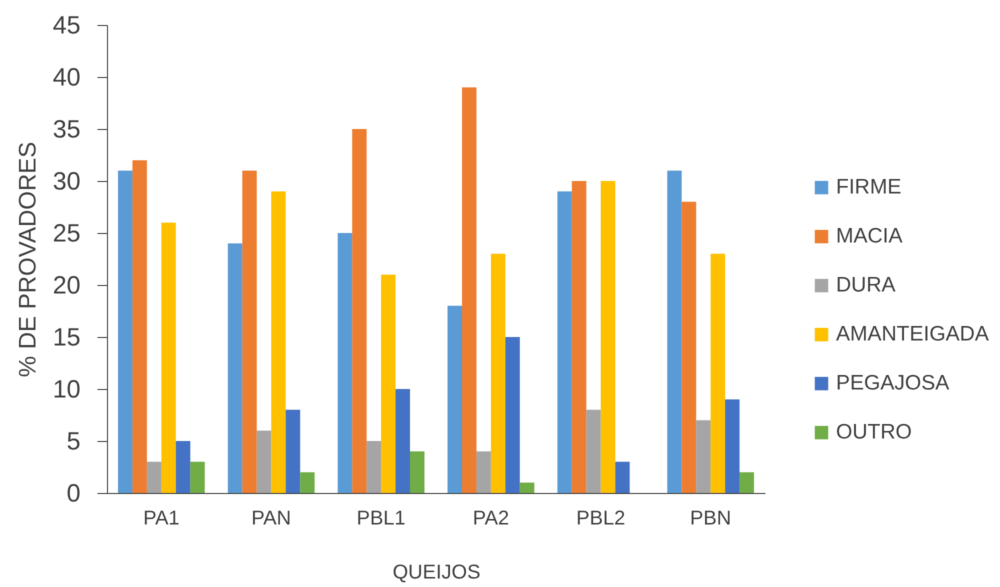 The width and height of the screenshot is (1000, 587). Describe the element at coordinates (271, 519) in the screenshot. I see `x-tick-label: PAN` at that location.